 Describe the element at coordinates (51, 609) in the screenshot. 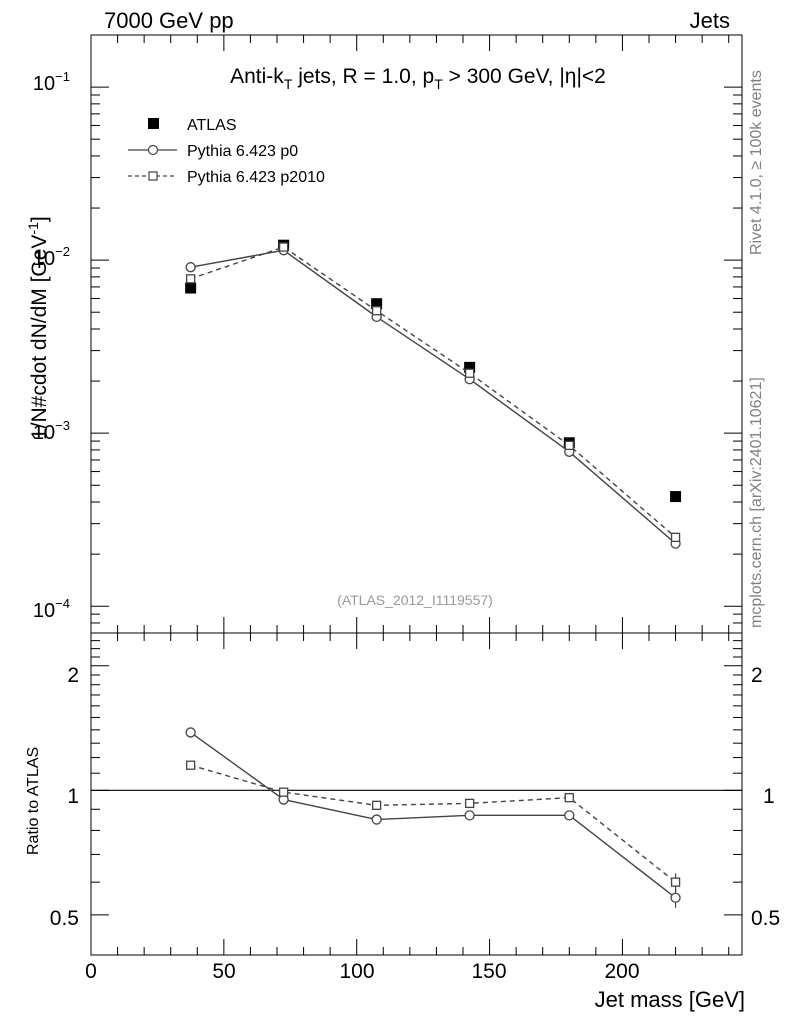

I see `y-tick-label-4: 10⁻⁴` at that location.